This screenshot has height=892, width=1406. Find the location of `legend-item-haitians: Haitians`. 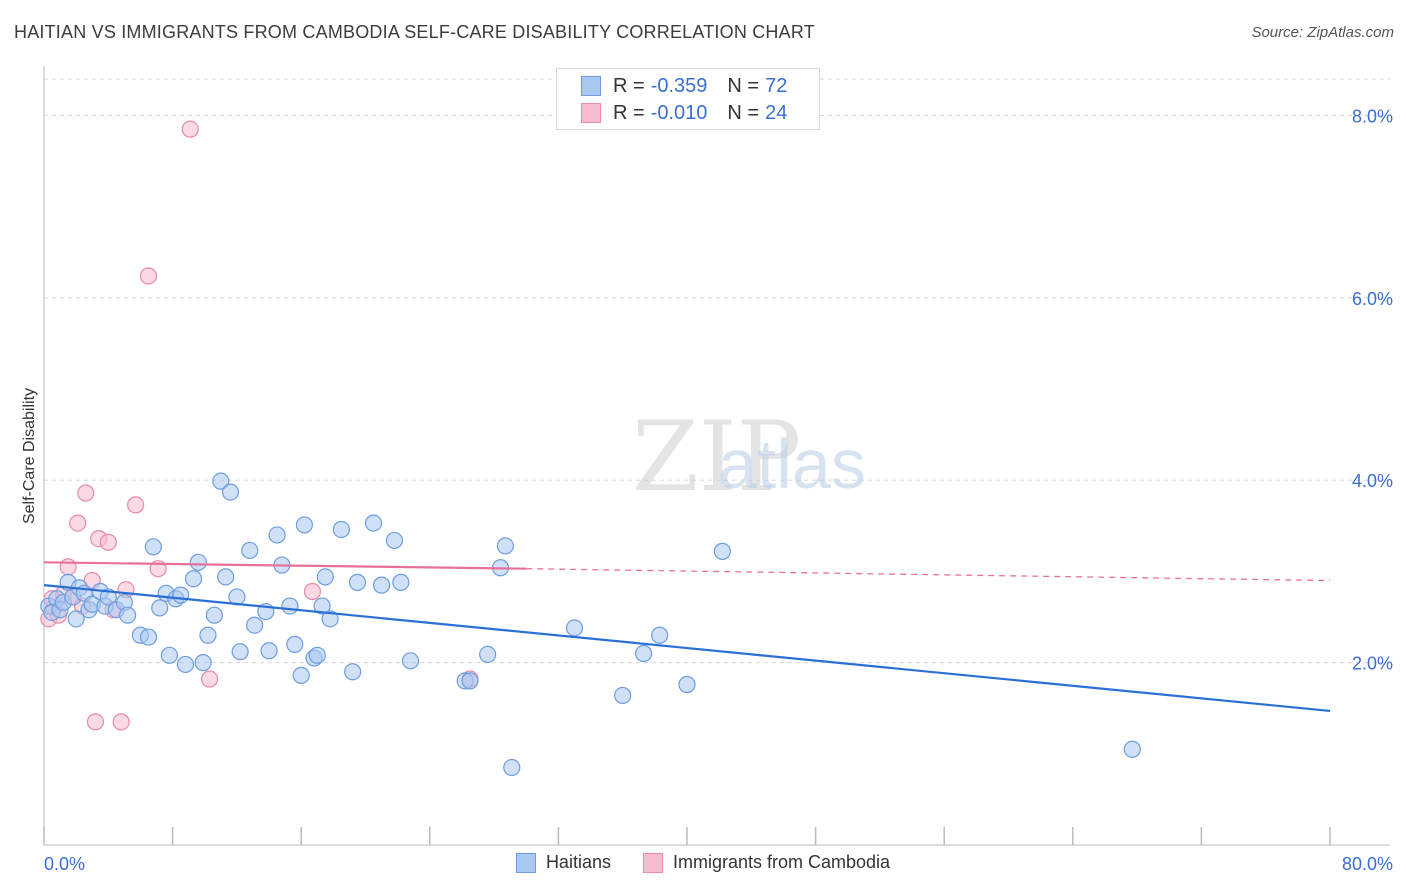

legend-item-haitians: Haitians is located at coordinates (563, 862).